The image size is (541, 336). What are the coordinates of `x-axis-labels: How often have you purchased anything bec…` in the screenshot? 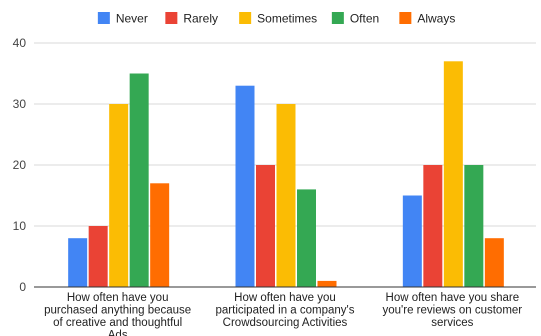 It's located at (283, 314).